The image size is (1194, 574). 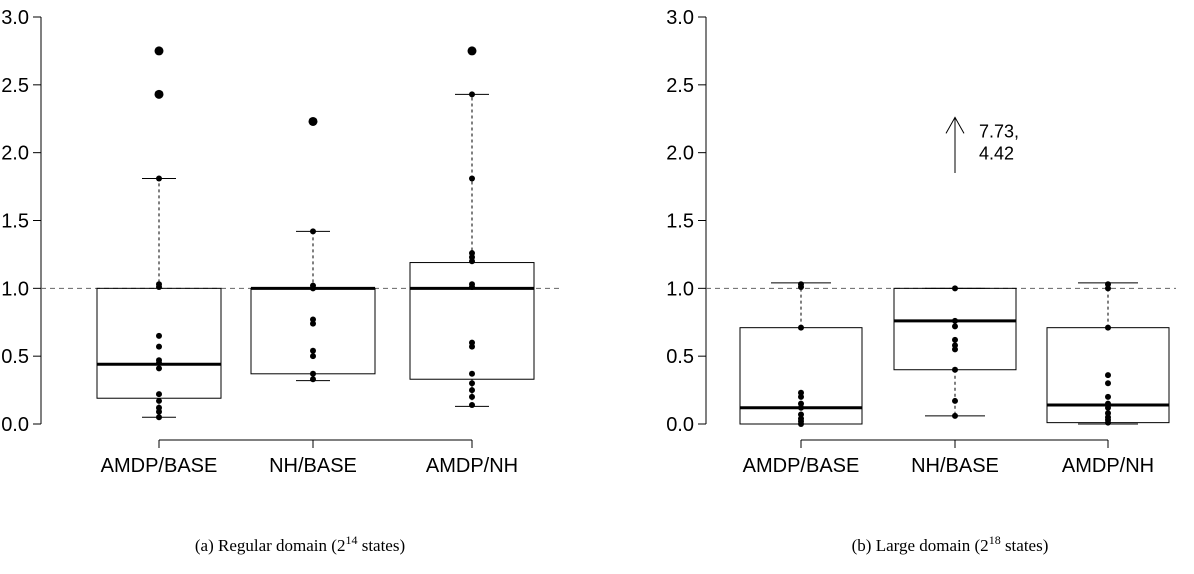 I want to click on panel-caption: (b) Large domain (218 states), so click(x=950, y=544).